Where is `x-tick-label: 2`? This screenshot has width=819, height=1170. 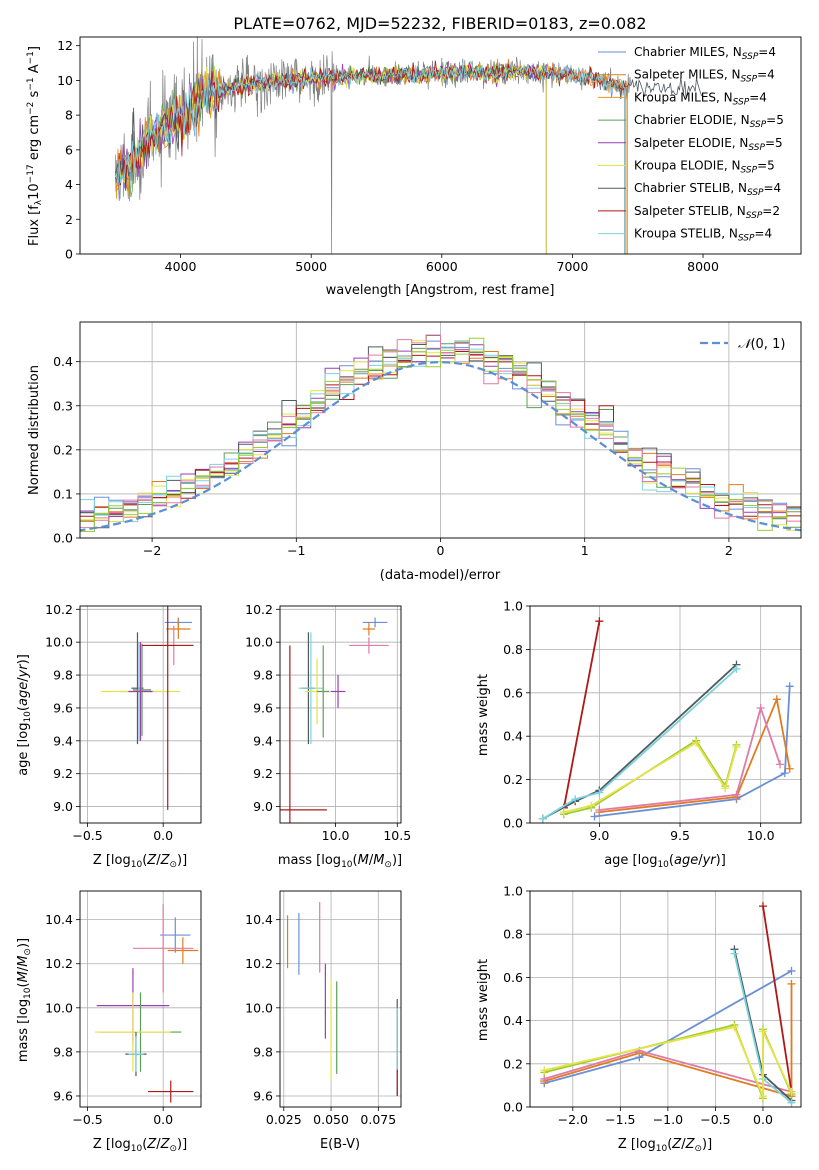
x-tick-label: 2 is located at coordinates (729, 550).